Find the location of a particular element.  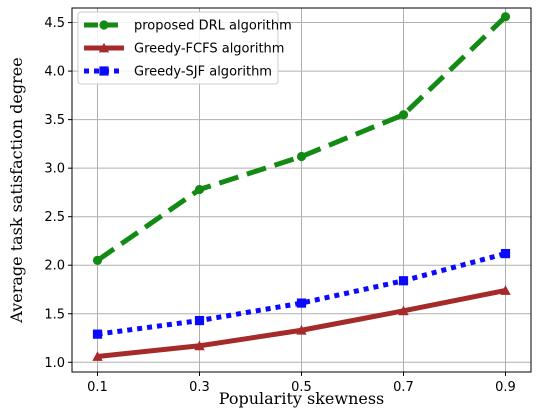

legend-box is located at coordinates (178, 48).